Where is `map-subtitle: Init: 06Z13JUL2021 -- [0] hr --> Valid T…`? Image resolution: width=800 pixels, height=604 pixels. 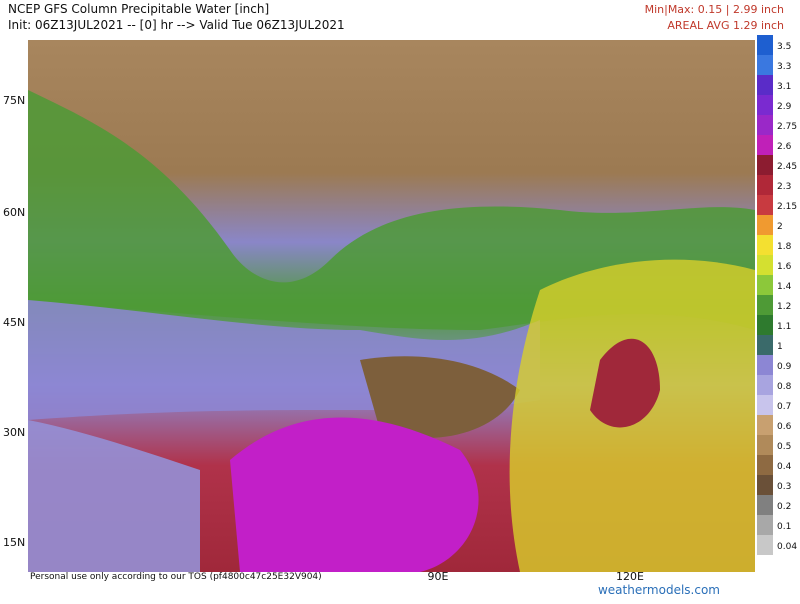
map-subtitle: Init: 06Z13JUL2021 -- [0] hr --> Valid T… is located at coordinates (176, 25).